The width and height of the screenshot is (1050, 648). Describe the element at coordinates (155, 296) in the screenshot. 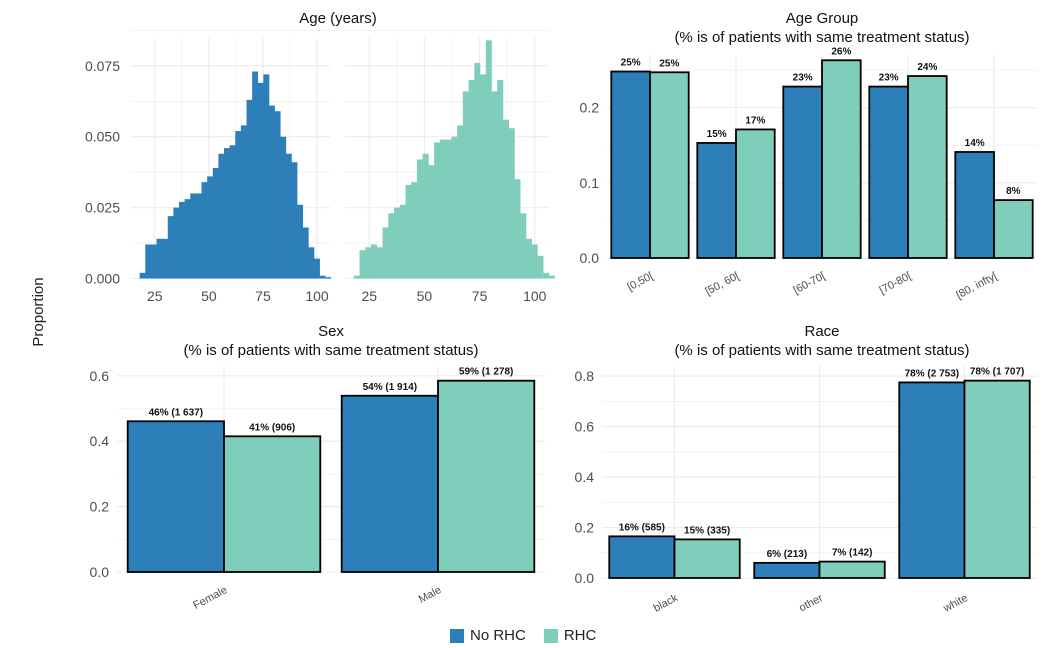

I see `age-x-tick-label: 25` at that location.